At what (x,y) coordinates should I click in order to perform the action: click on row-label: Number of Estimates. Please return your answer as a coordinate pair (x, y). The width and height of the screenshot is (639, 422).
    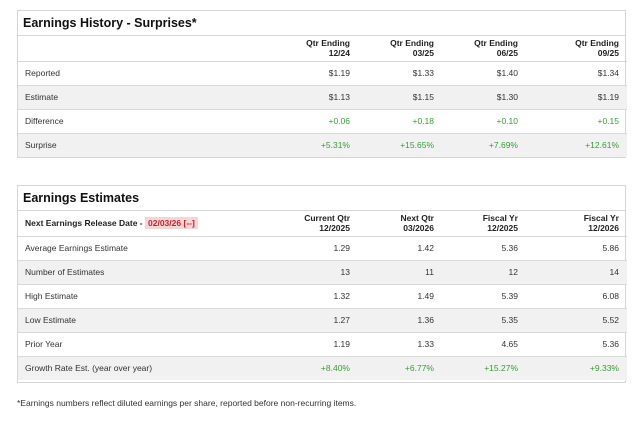
    Looking at the image, I should click on (143, 272).